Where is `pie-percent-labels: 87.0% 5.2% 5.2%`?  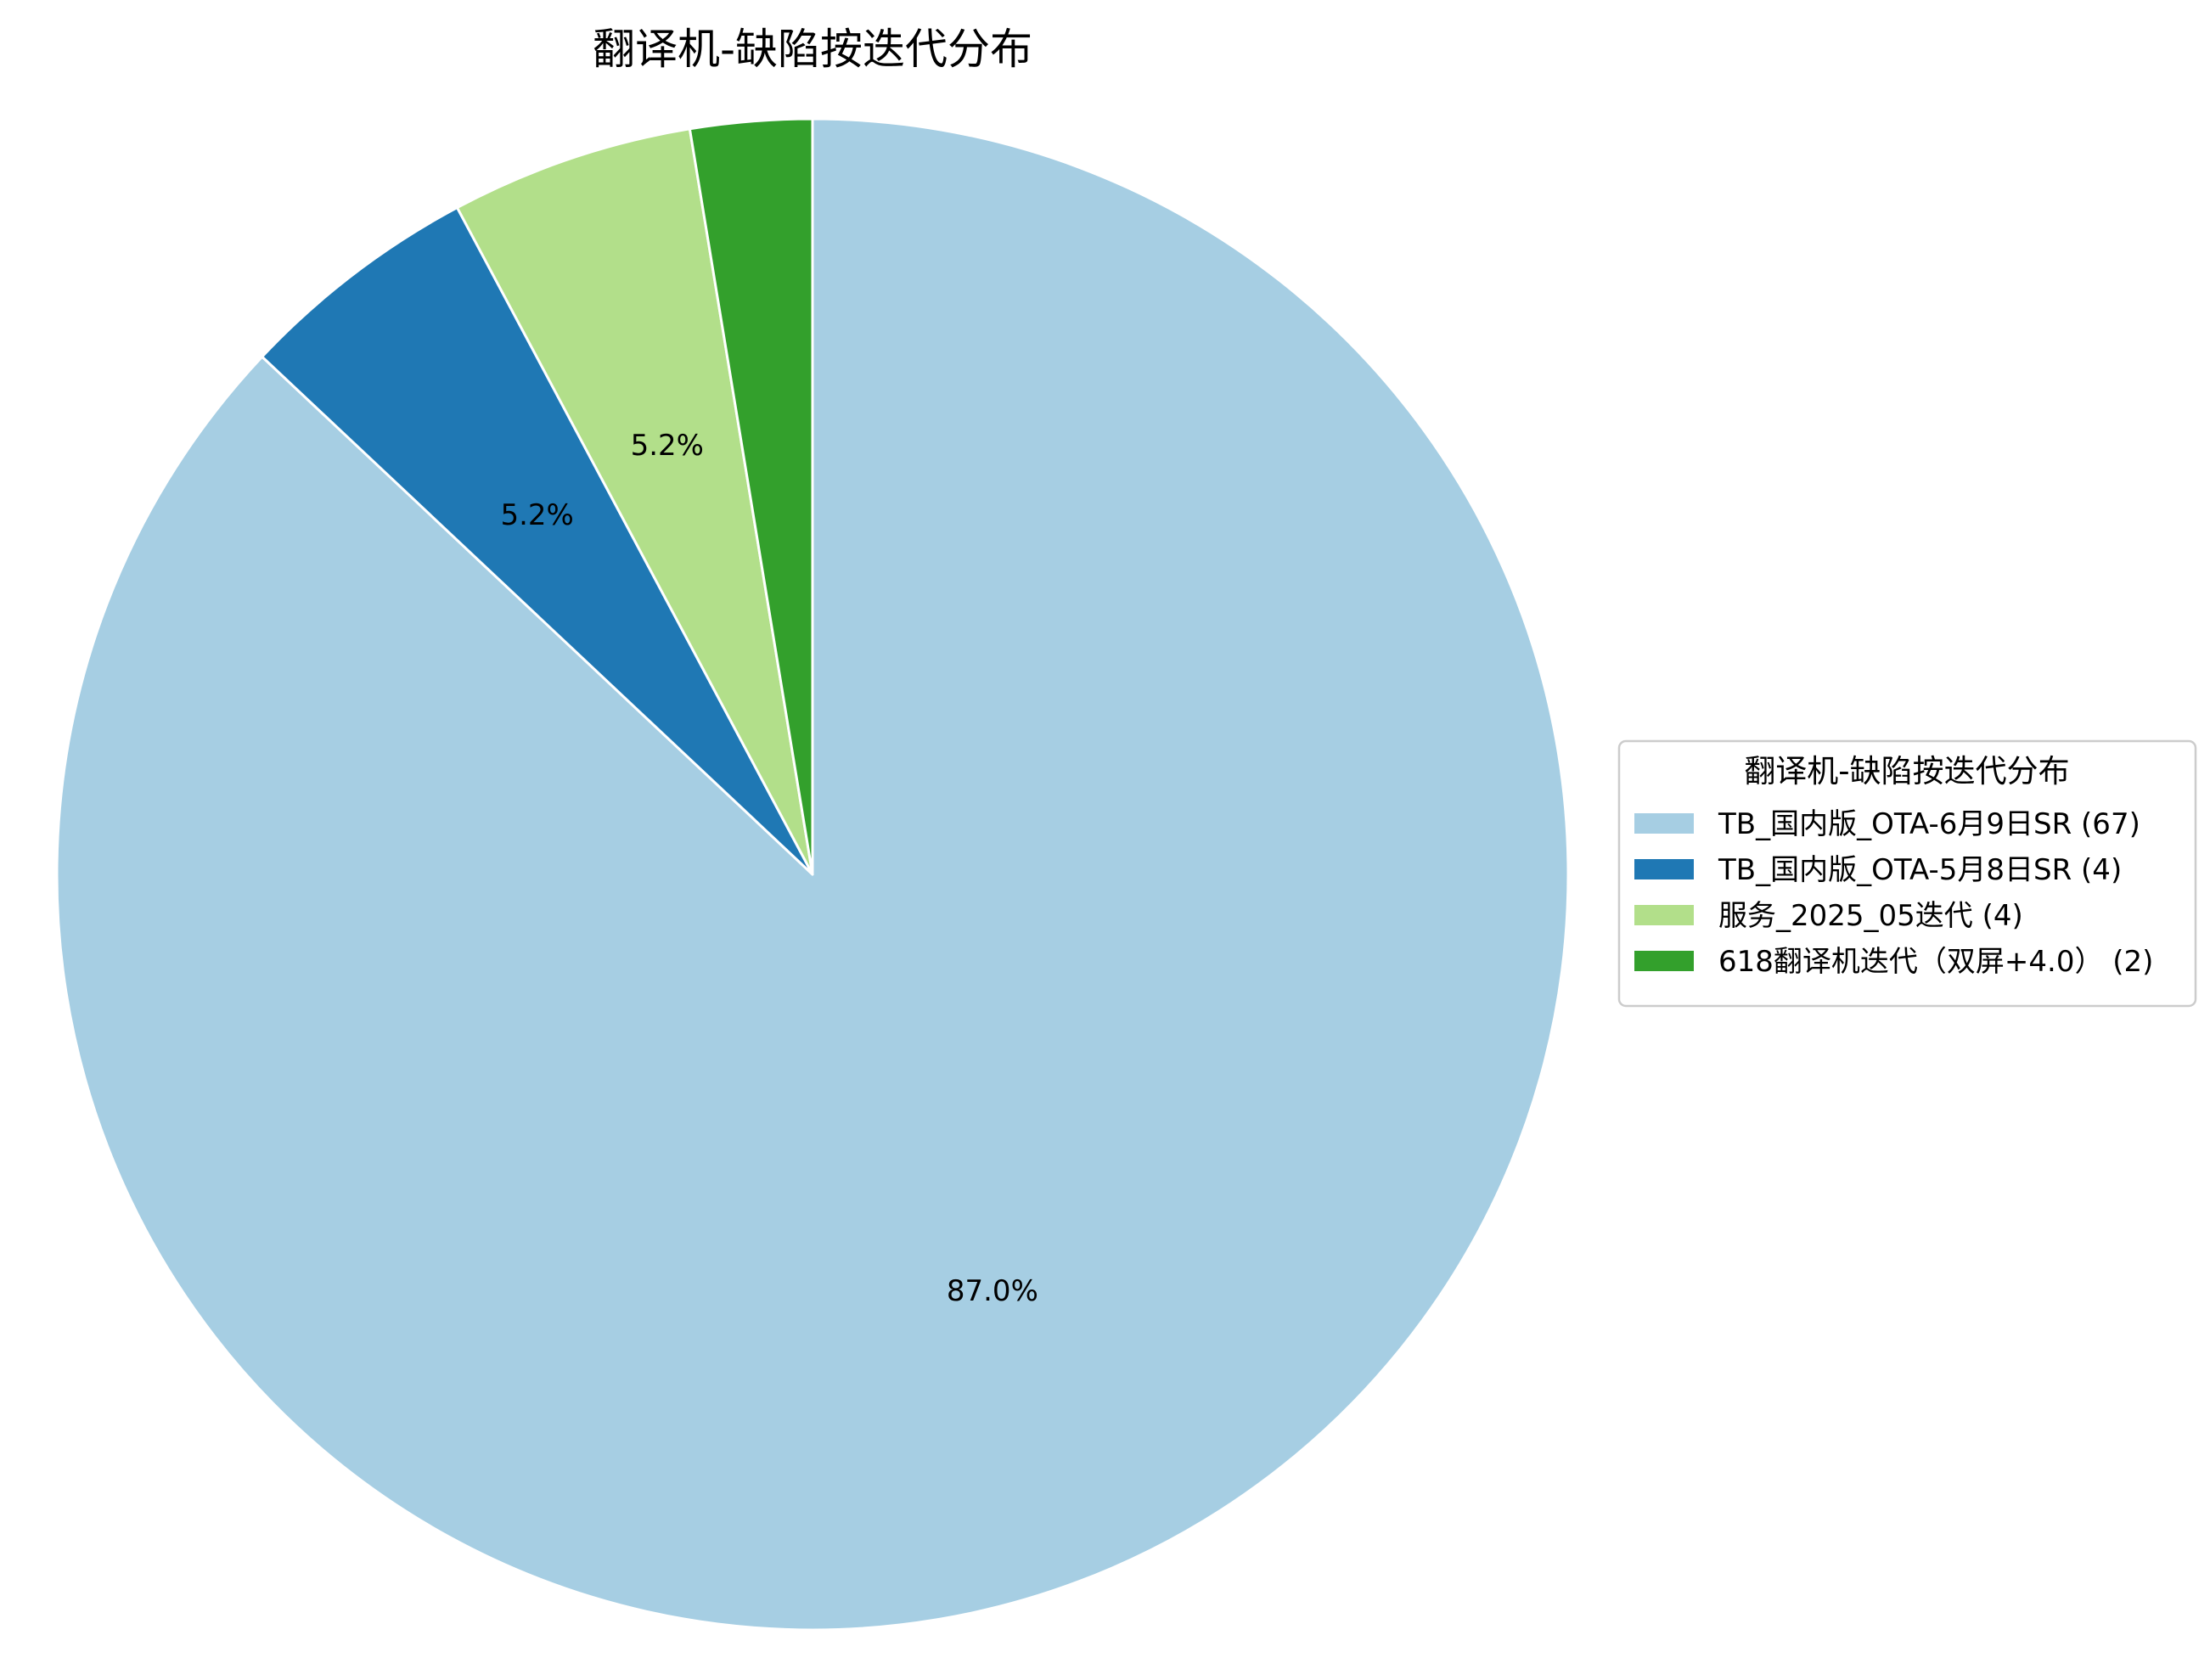
pie-percent-labels: 87.0% 5.2% 5.2% is located at coordinates (769, 869).